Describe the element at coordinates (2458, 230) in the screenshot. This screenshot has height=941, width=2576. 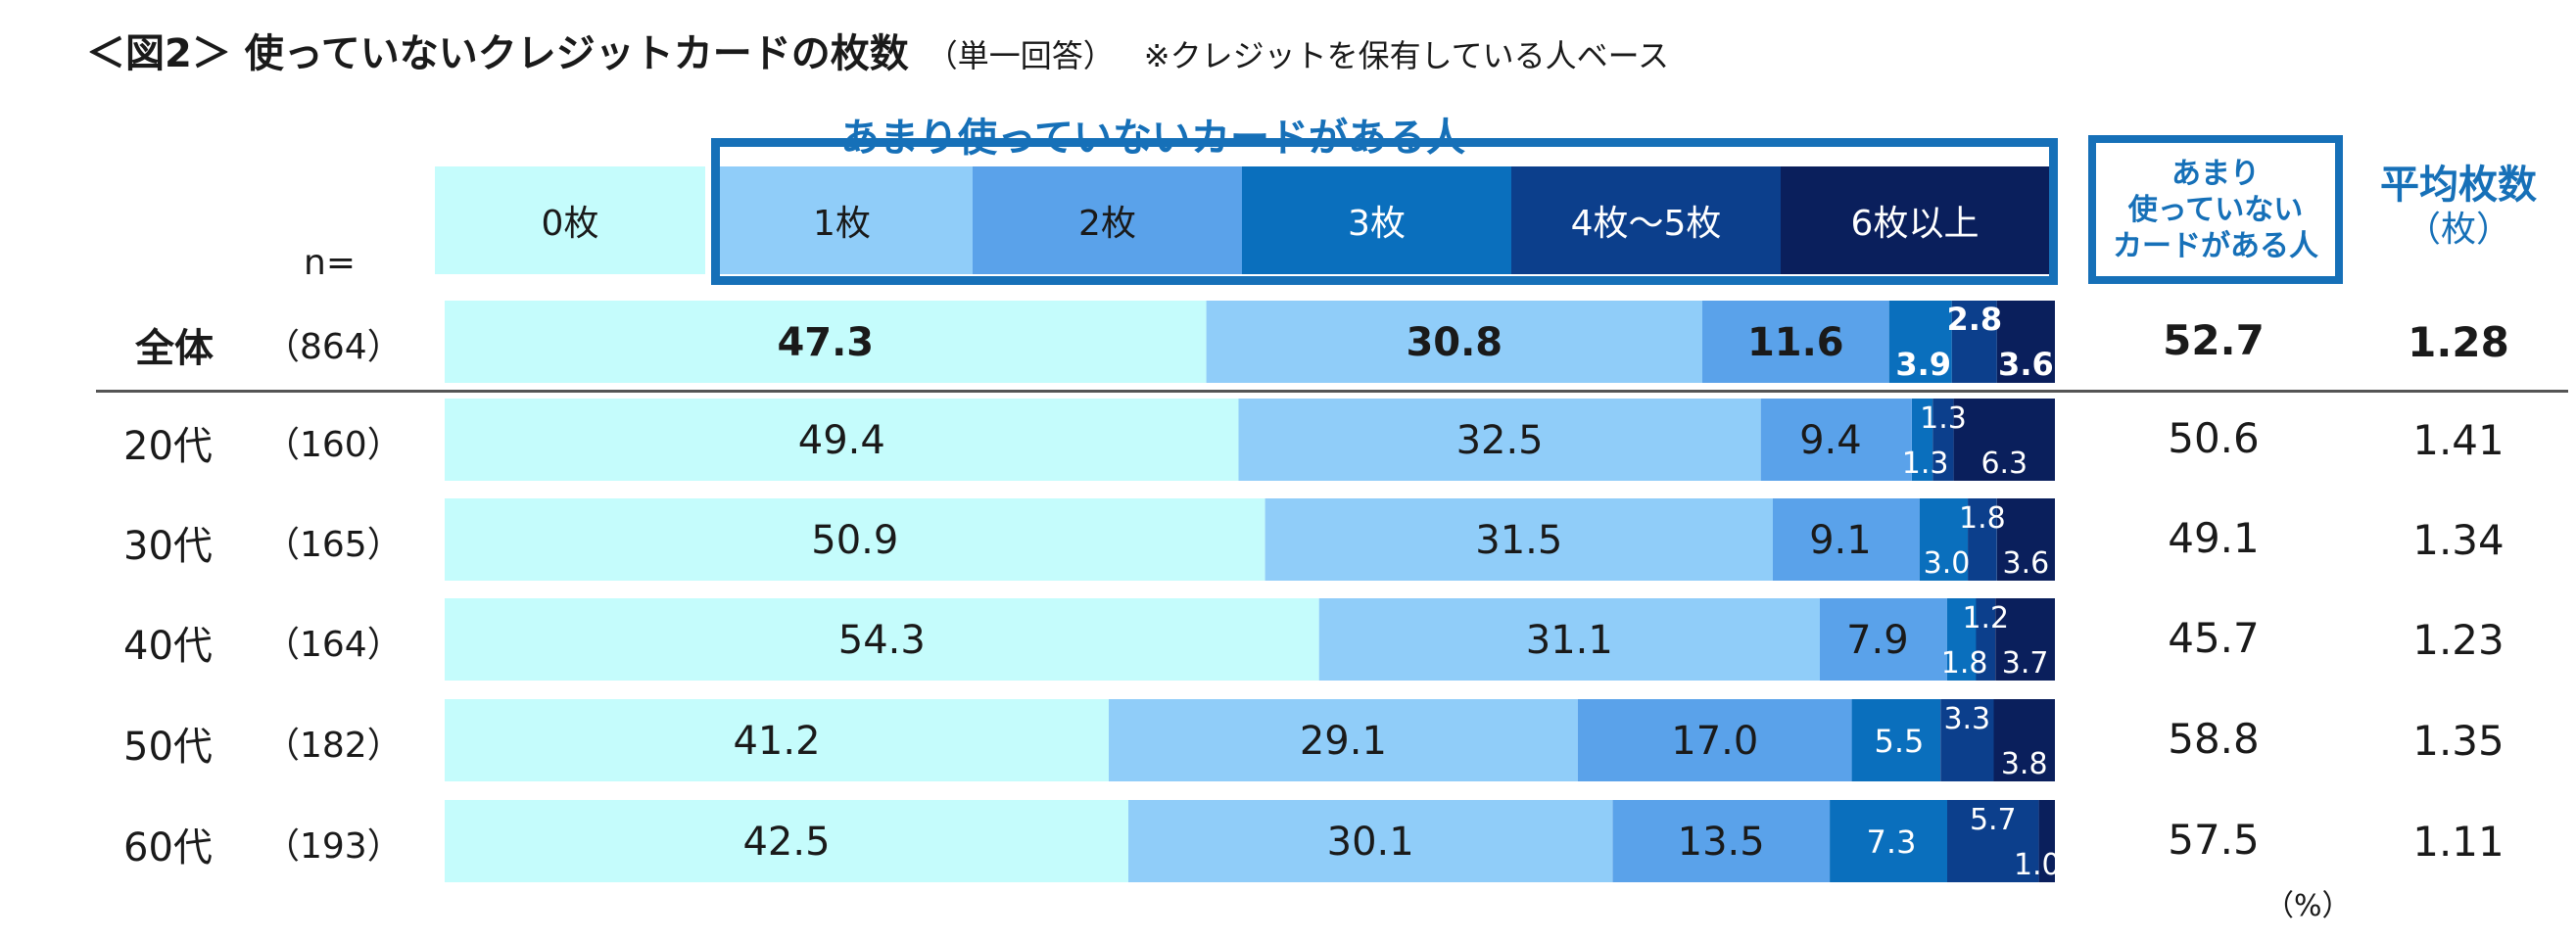
I see `average-header-unit: （枚）` at that location.